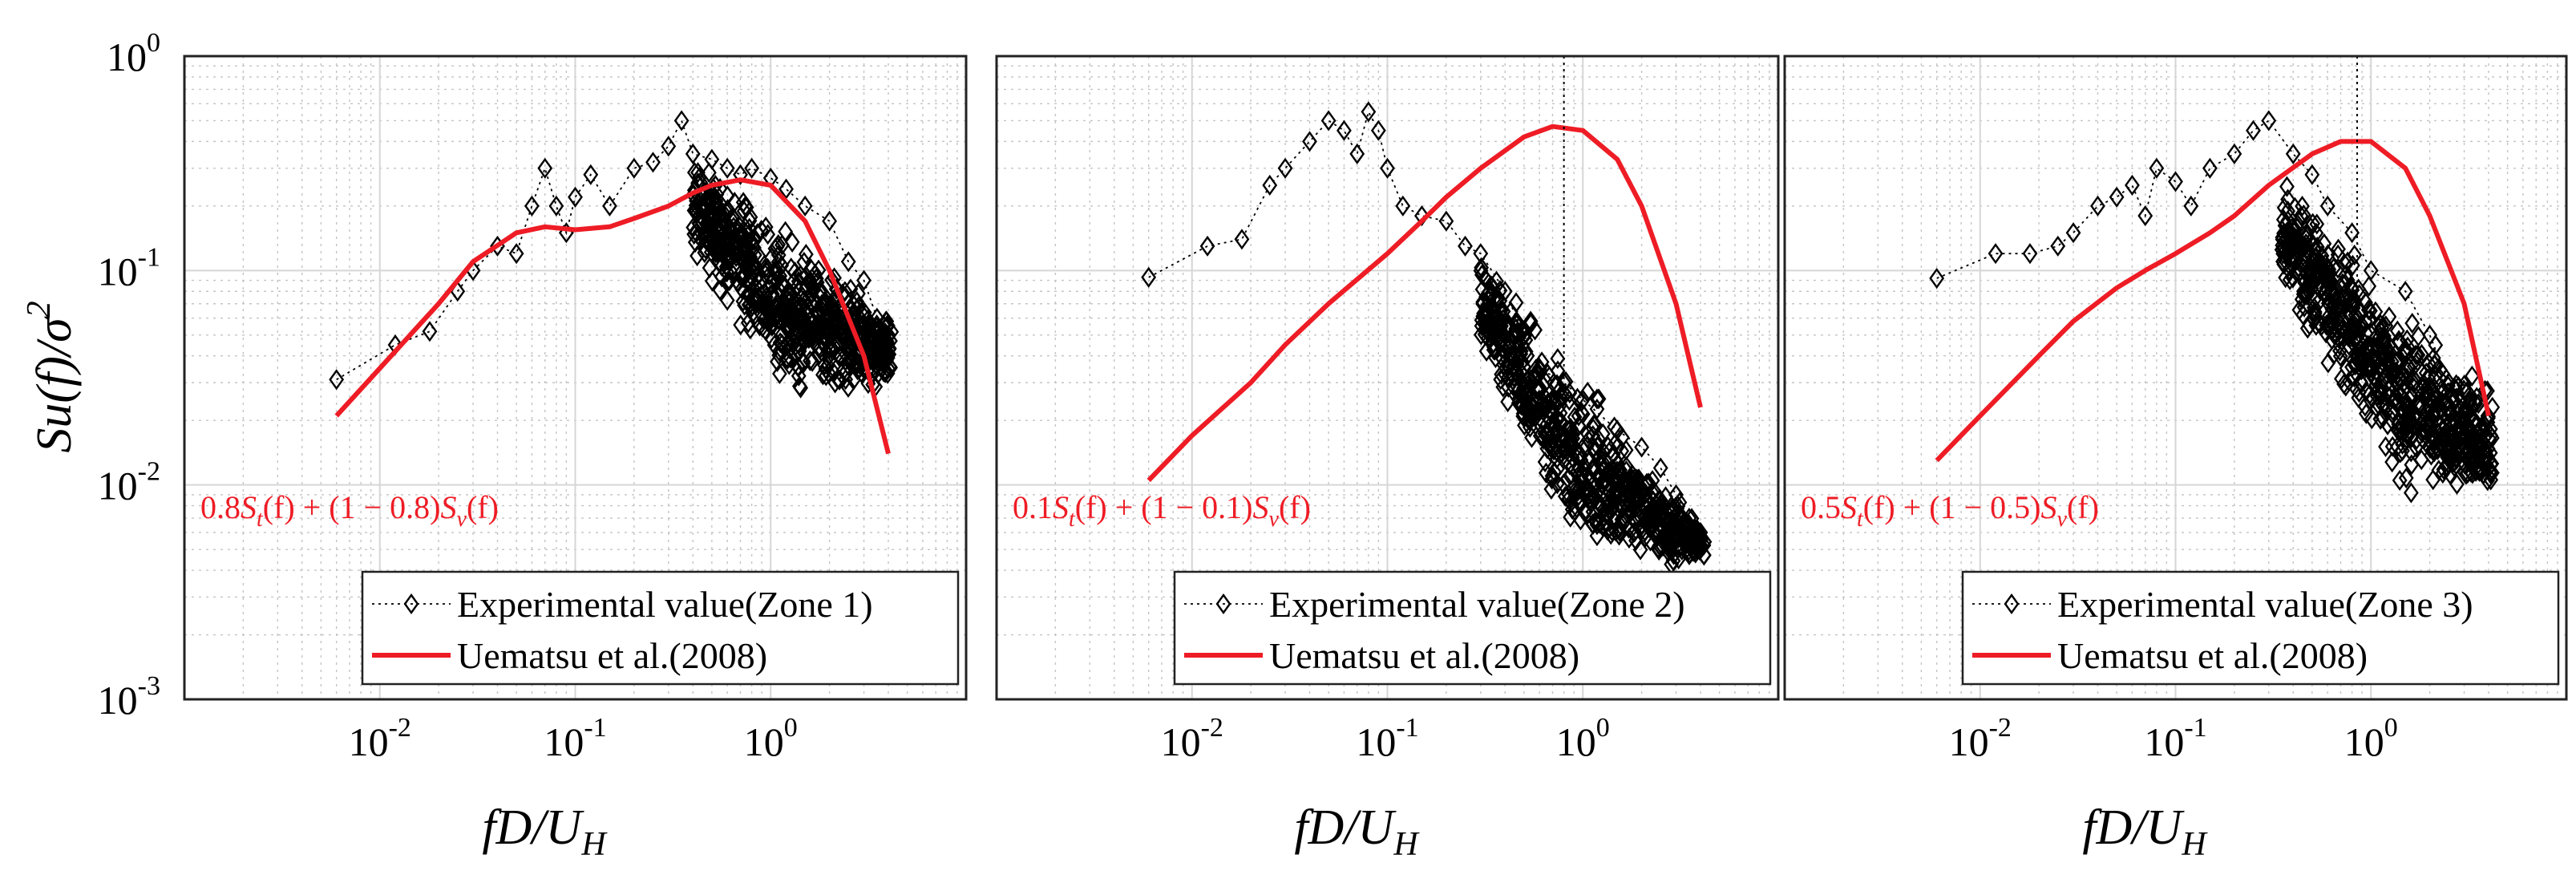 The height and width of the screenshot is (891, 2576). I want to click on legend-box, so click(1472, 628).